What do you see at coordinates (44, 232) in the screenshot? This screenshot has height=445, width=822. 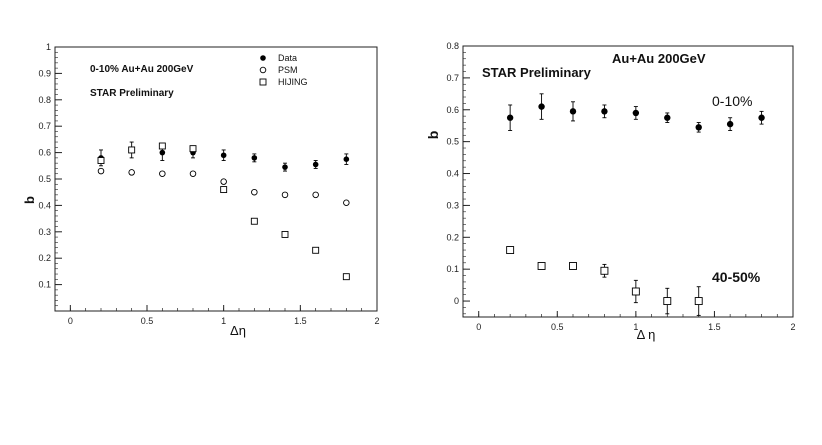 I see `left-y-tick-label: 0.3` at bounding box center [44, 232].